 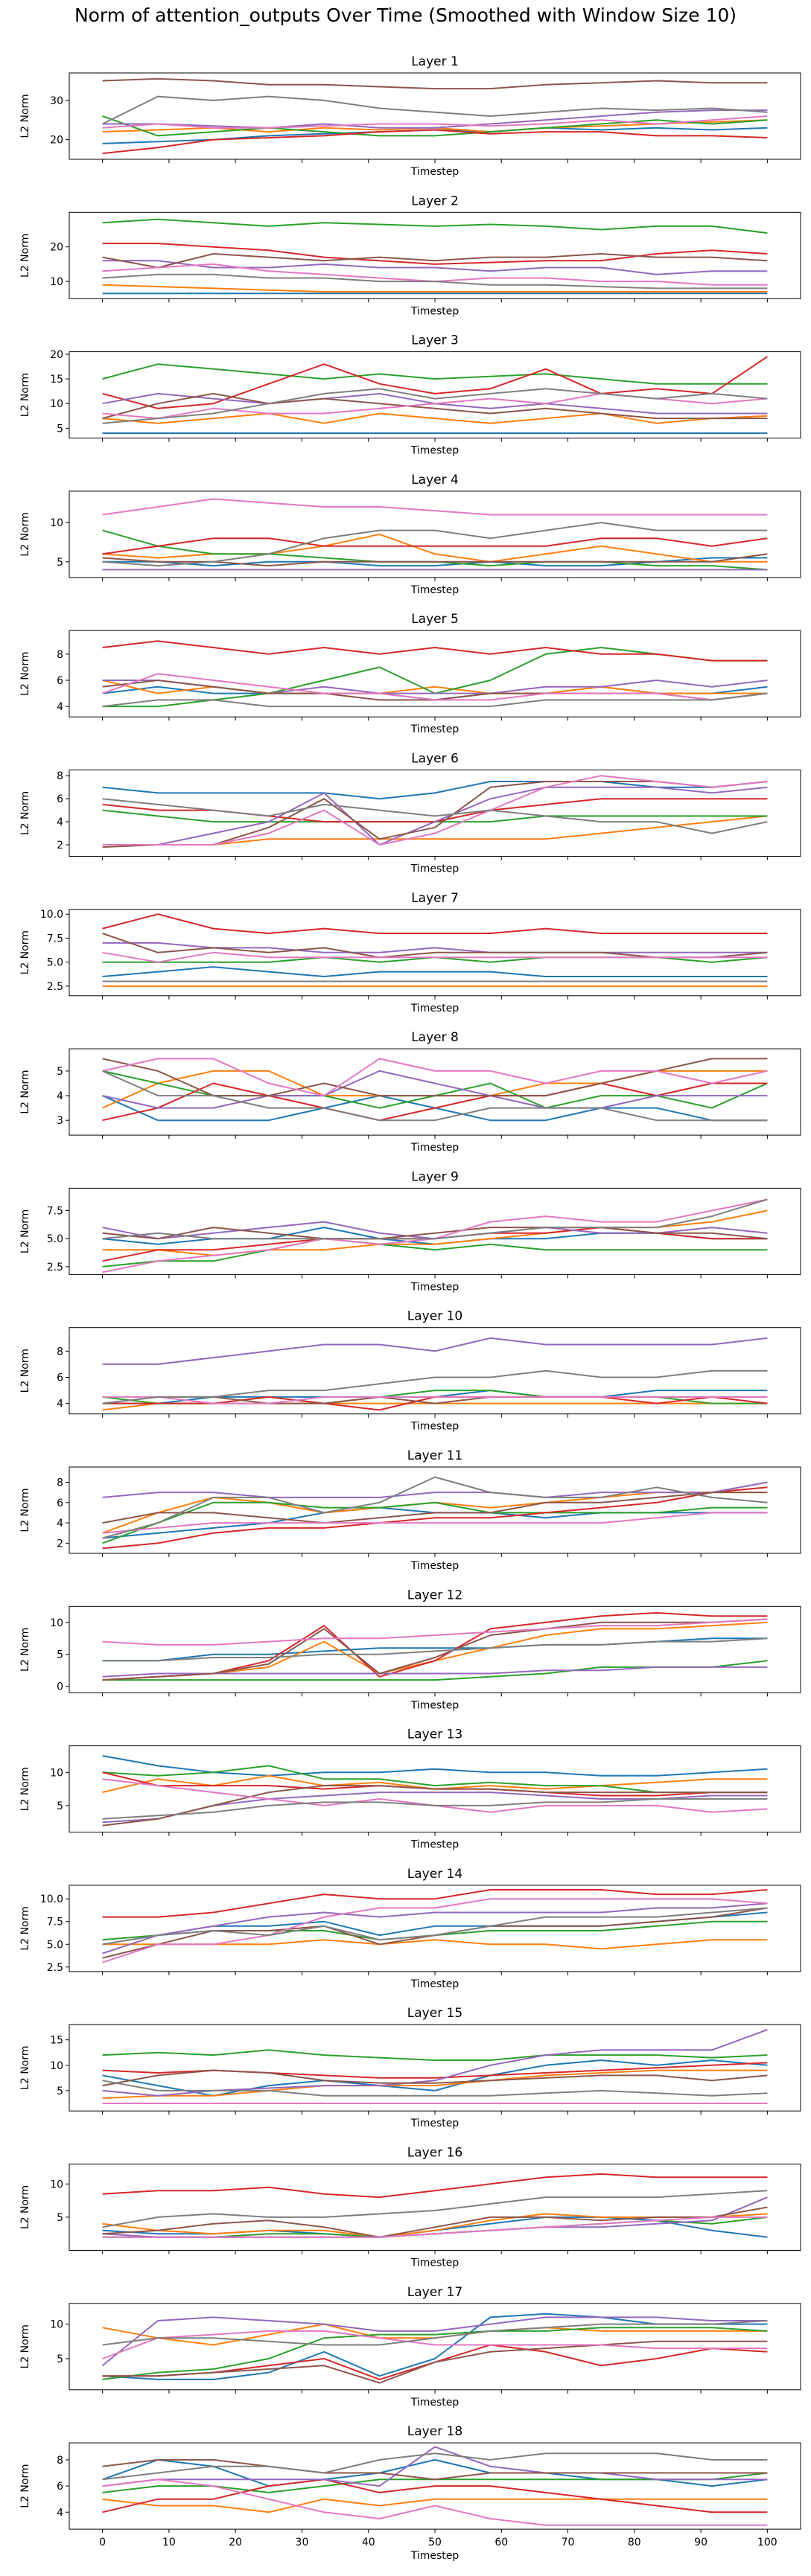 I want to click on layer-11-series-4-line, so click(x=435, y=1518).